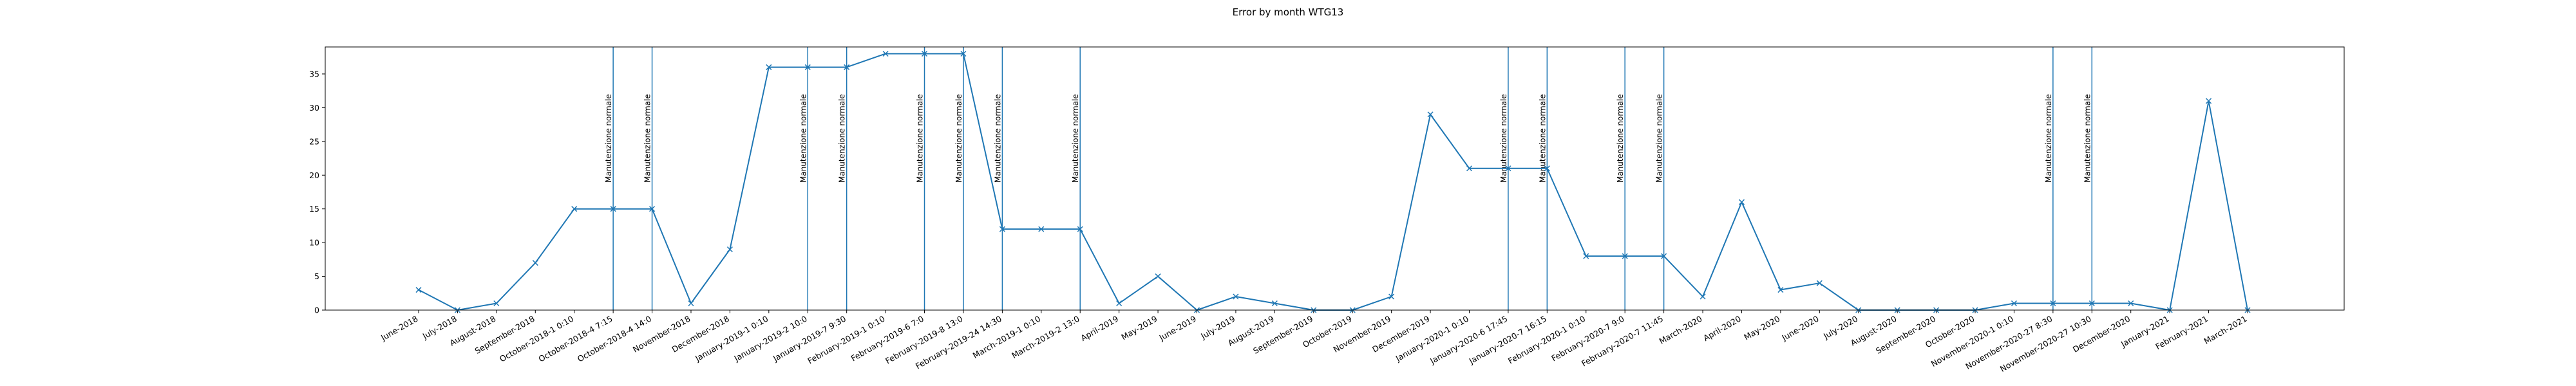 This screenshot has height=386, width=2576. I want to click on y-tick-label: 5, so click(317, 276).